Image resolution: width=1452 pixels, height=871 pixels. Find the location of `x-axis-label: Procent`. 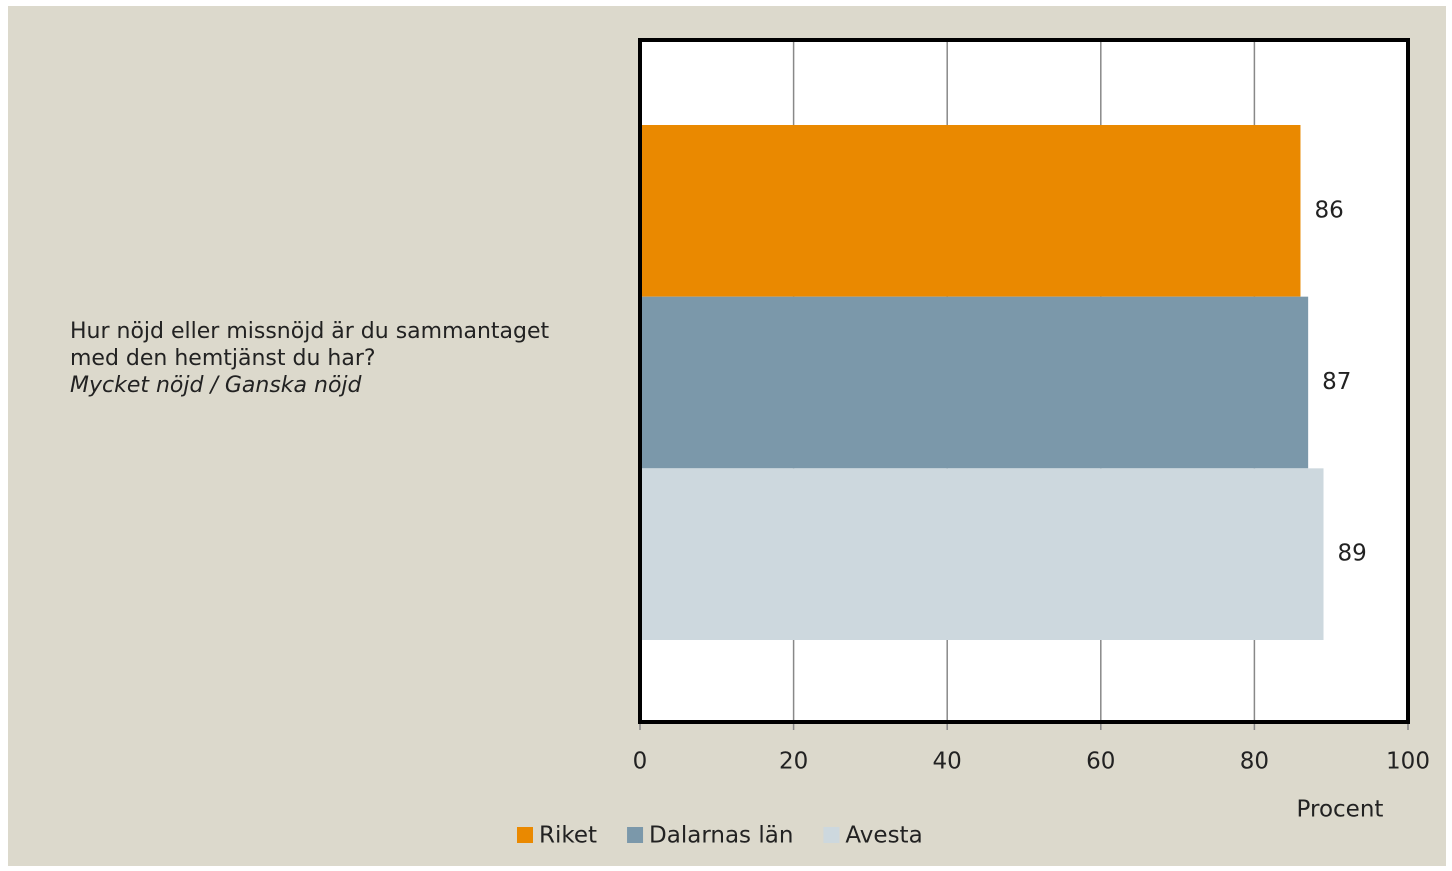

x-axis-label: Procent is located at coordinates (1340, 810).